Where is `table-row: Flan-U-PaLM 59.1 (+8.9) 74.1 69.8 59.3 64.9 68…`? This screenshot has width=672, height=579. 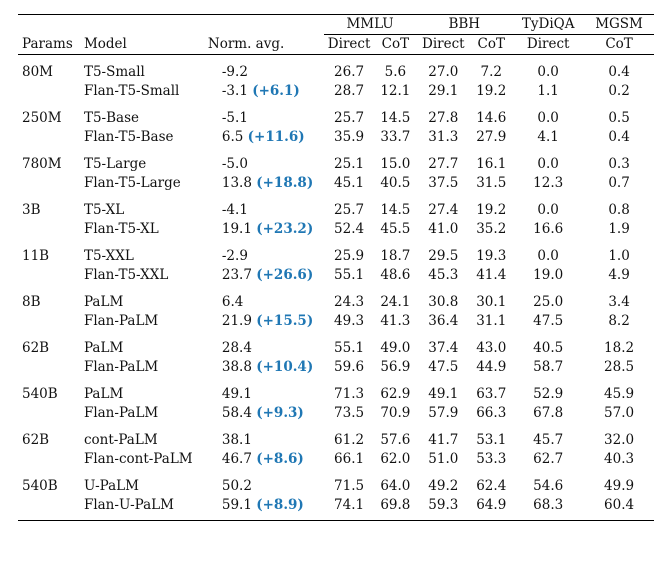
table-row: Flan-U-PaLM 59.1 (+8.9) 74.1 69.8 59.3 64.9 68… is located at coordinates (336, 508).